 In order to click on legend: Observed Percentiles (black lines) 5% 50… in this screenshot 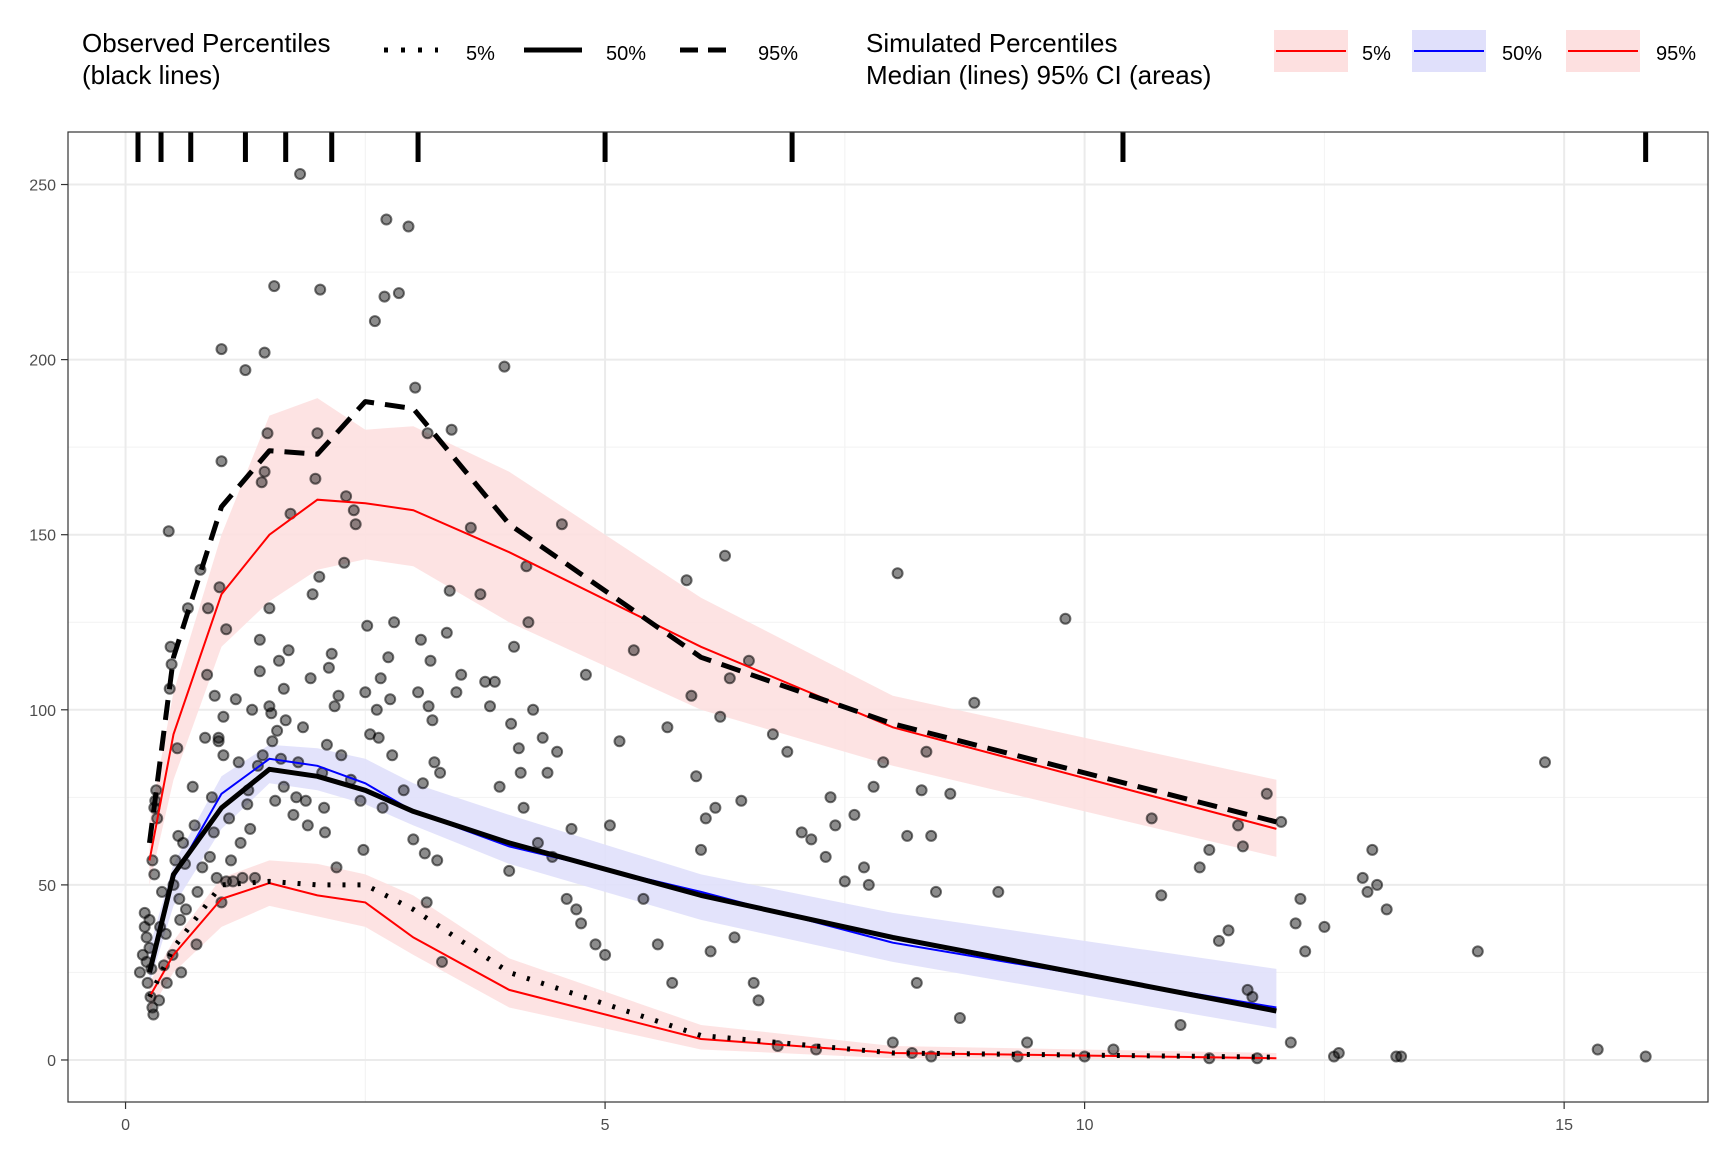, I will do `click(889, 59)`.